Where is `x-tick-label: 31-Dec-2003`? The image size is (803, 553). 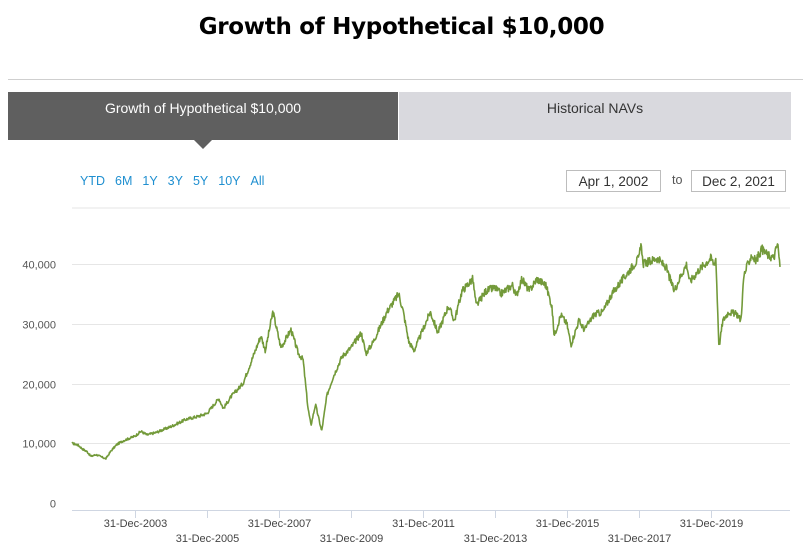
x-tick-label: 31-Dec-2003 is located at coordinates (136, 524).